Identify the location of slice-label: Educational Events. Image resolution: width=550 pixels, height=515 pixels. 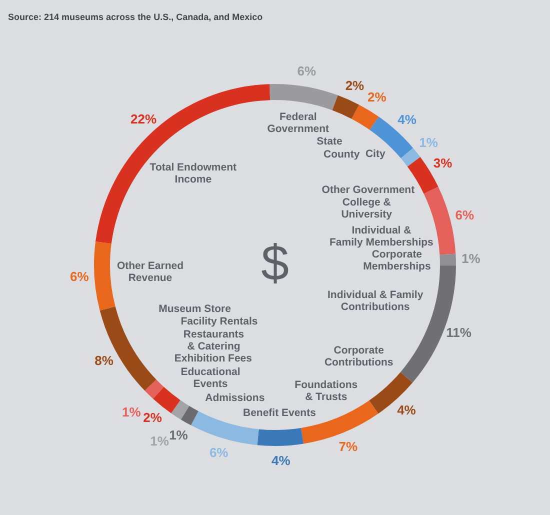
(210, 378).